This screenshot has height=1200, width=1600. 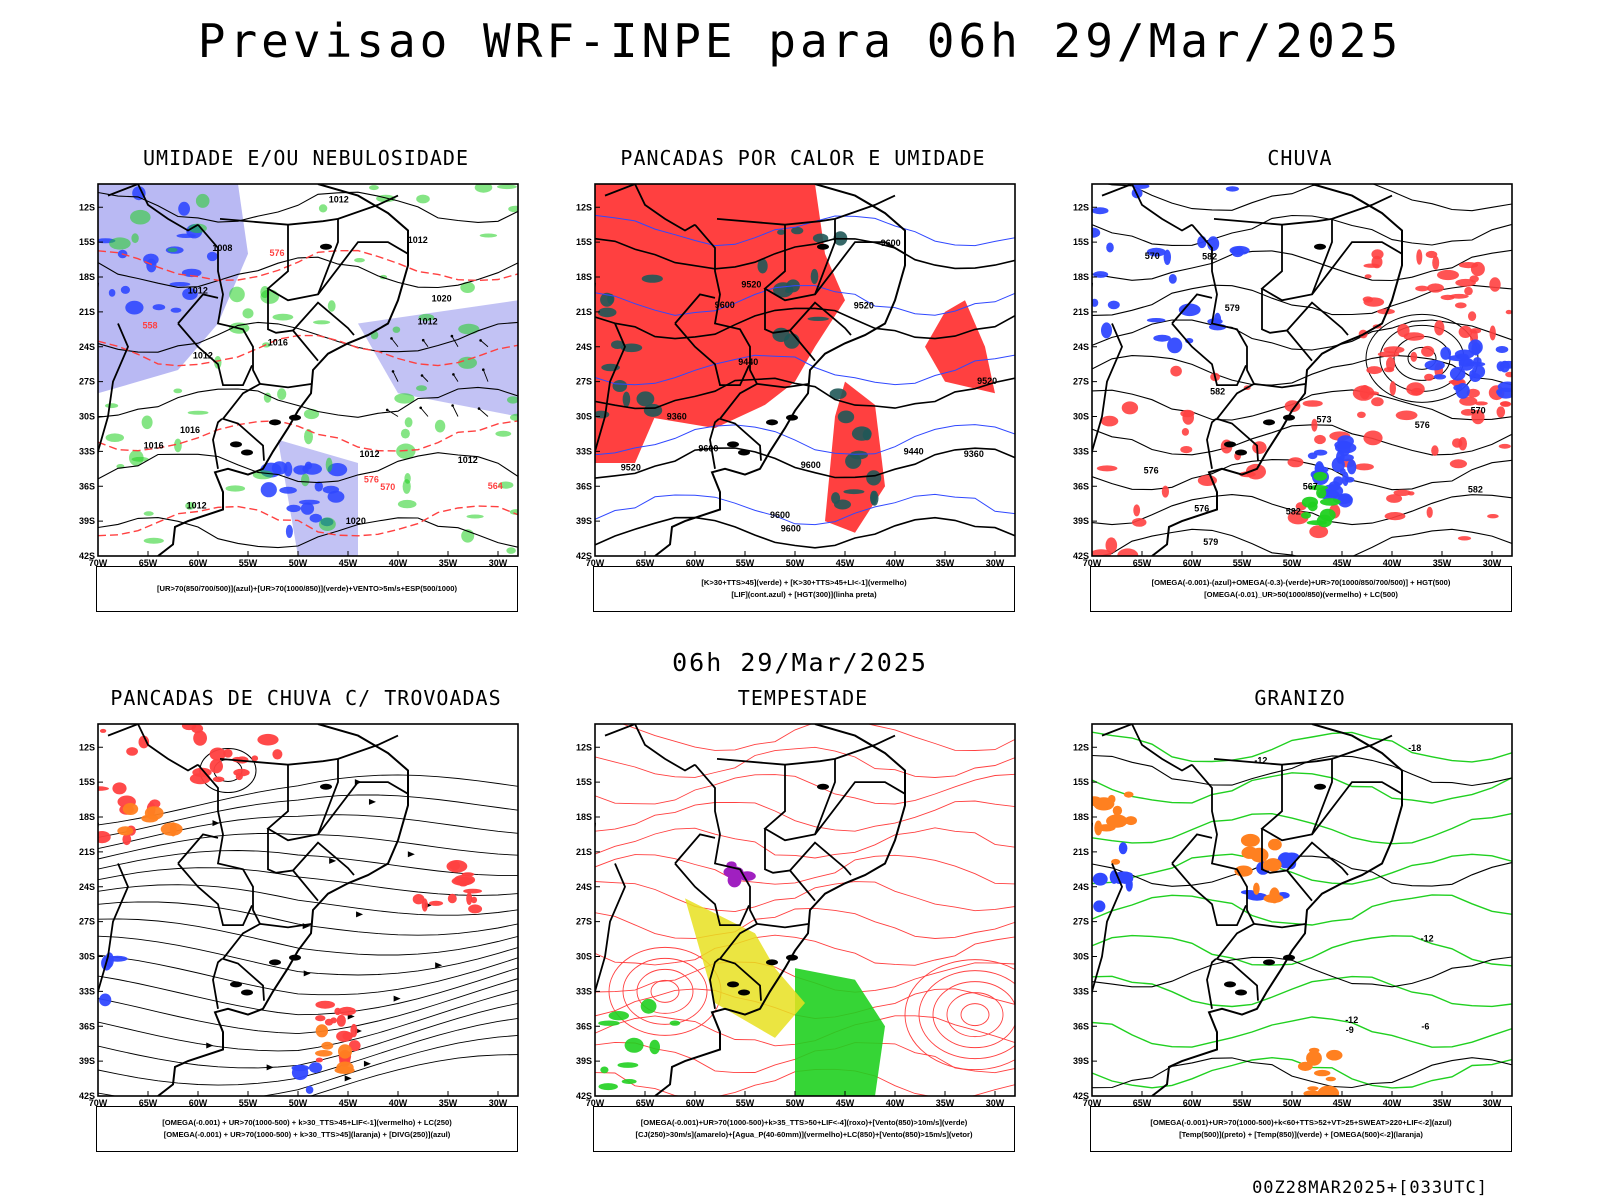 I want to click on y-tick-label: 33S, so click(x=87, y=991).